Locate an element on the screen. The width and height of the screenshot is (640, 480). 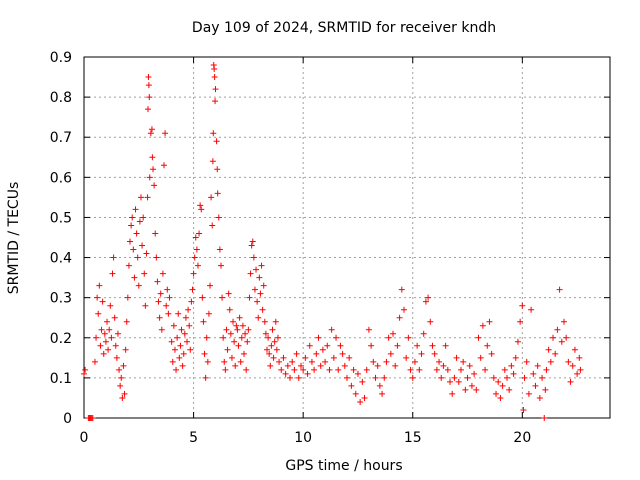
y-tick-label: 0.4 is located at coordinates (61, 259).